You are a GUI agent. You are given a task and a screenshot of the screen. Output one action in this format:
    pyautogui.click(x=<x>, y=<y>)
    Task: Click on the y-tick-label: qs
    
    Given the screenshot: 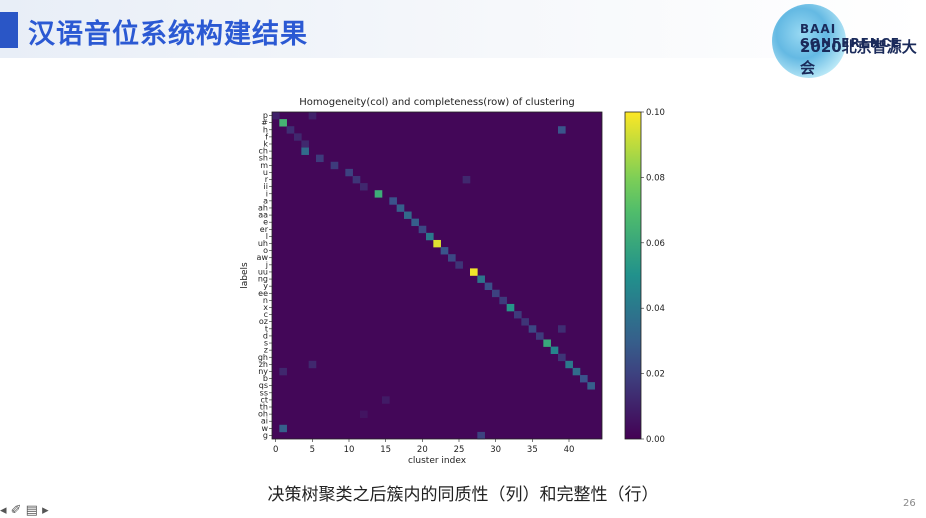 What is the action you would take?
    pyautogui.click(x=263, y=385)
    